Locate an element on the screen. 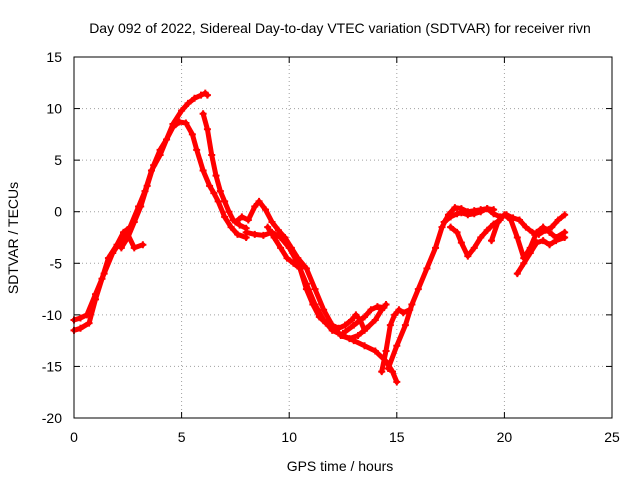  x-tick-label: 20 is located at coordinates (505, 437).